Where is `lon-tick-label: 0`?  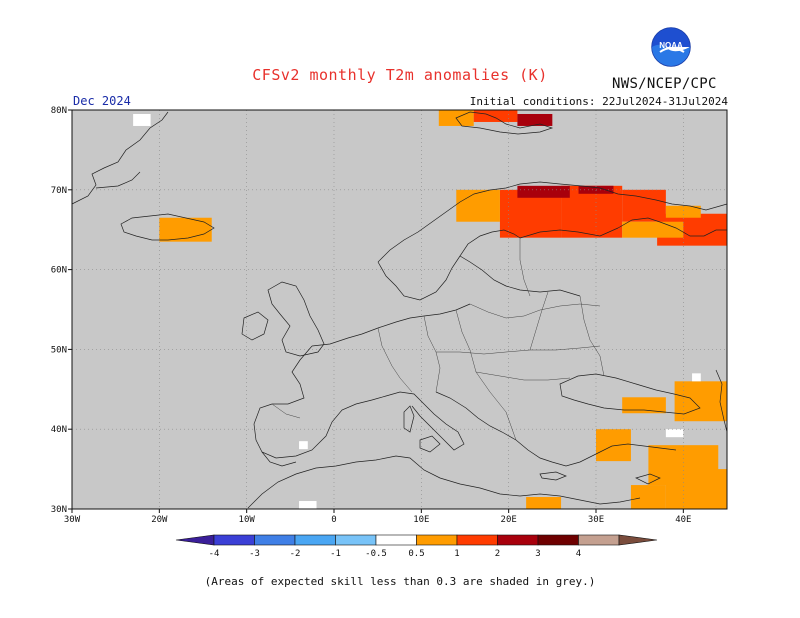
lon-tick-label: 0 is located at coordinates (333, 520).